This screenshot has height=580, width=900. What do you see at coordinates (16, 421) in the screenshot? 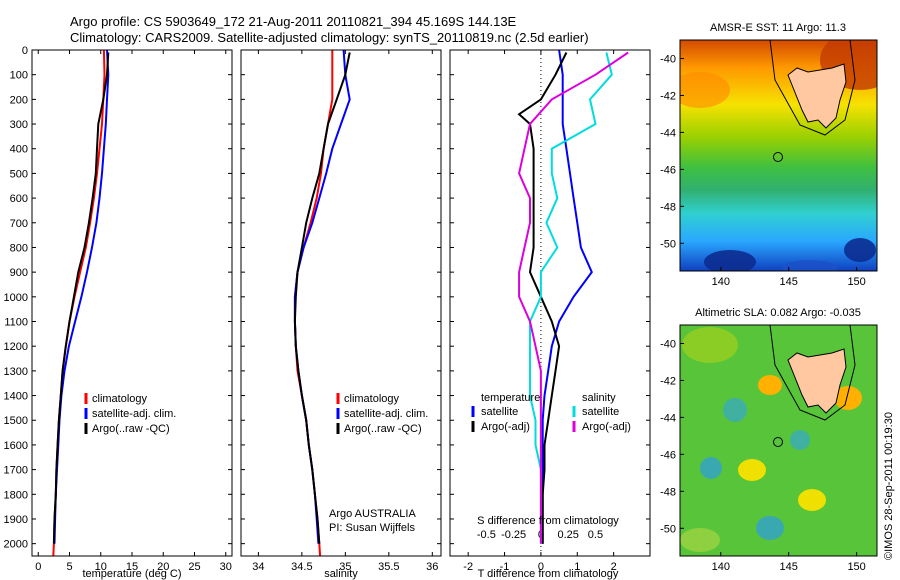
I see `y-tick-label: 1500` at bounding box center [16, 421].